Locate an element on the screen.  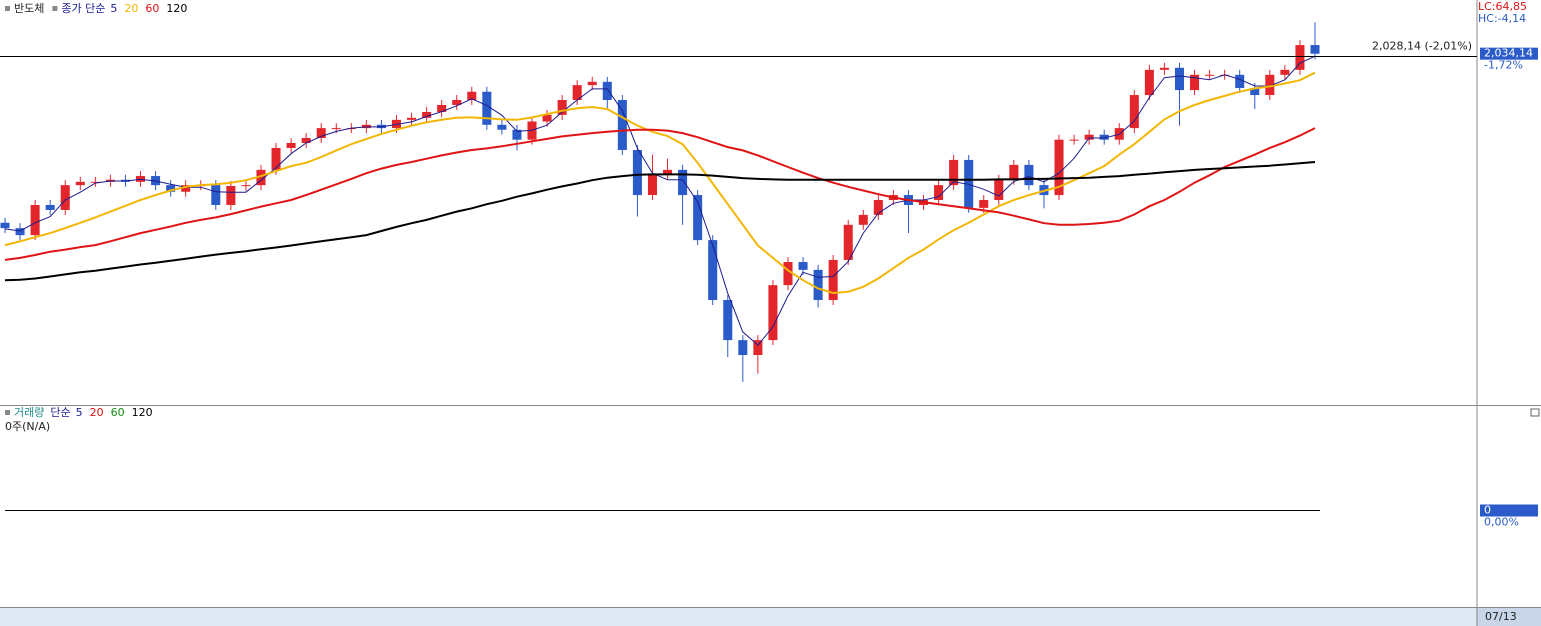
last-change-label: 0,00% is located at coordinates (1501, 522).